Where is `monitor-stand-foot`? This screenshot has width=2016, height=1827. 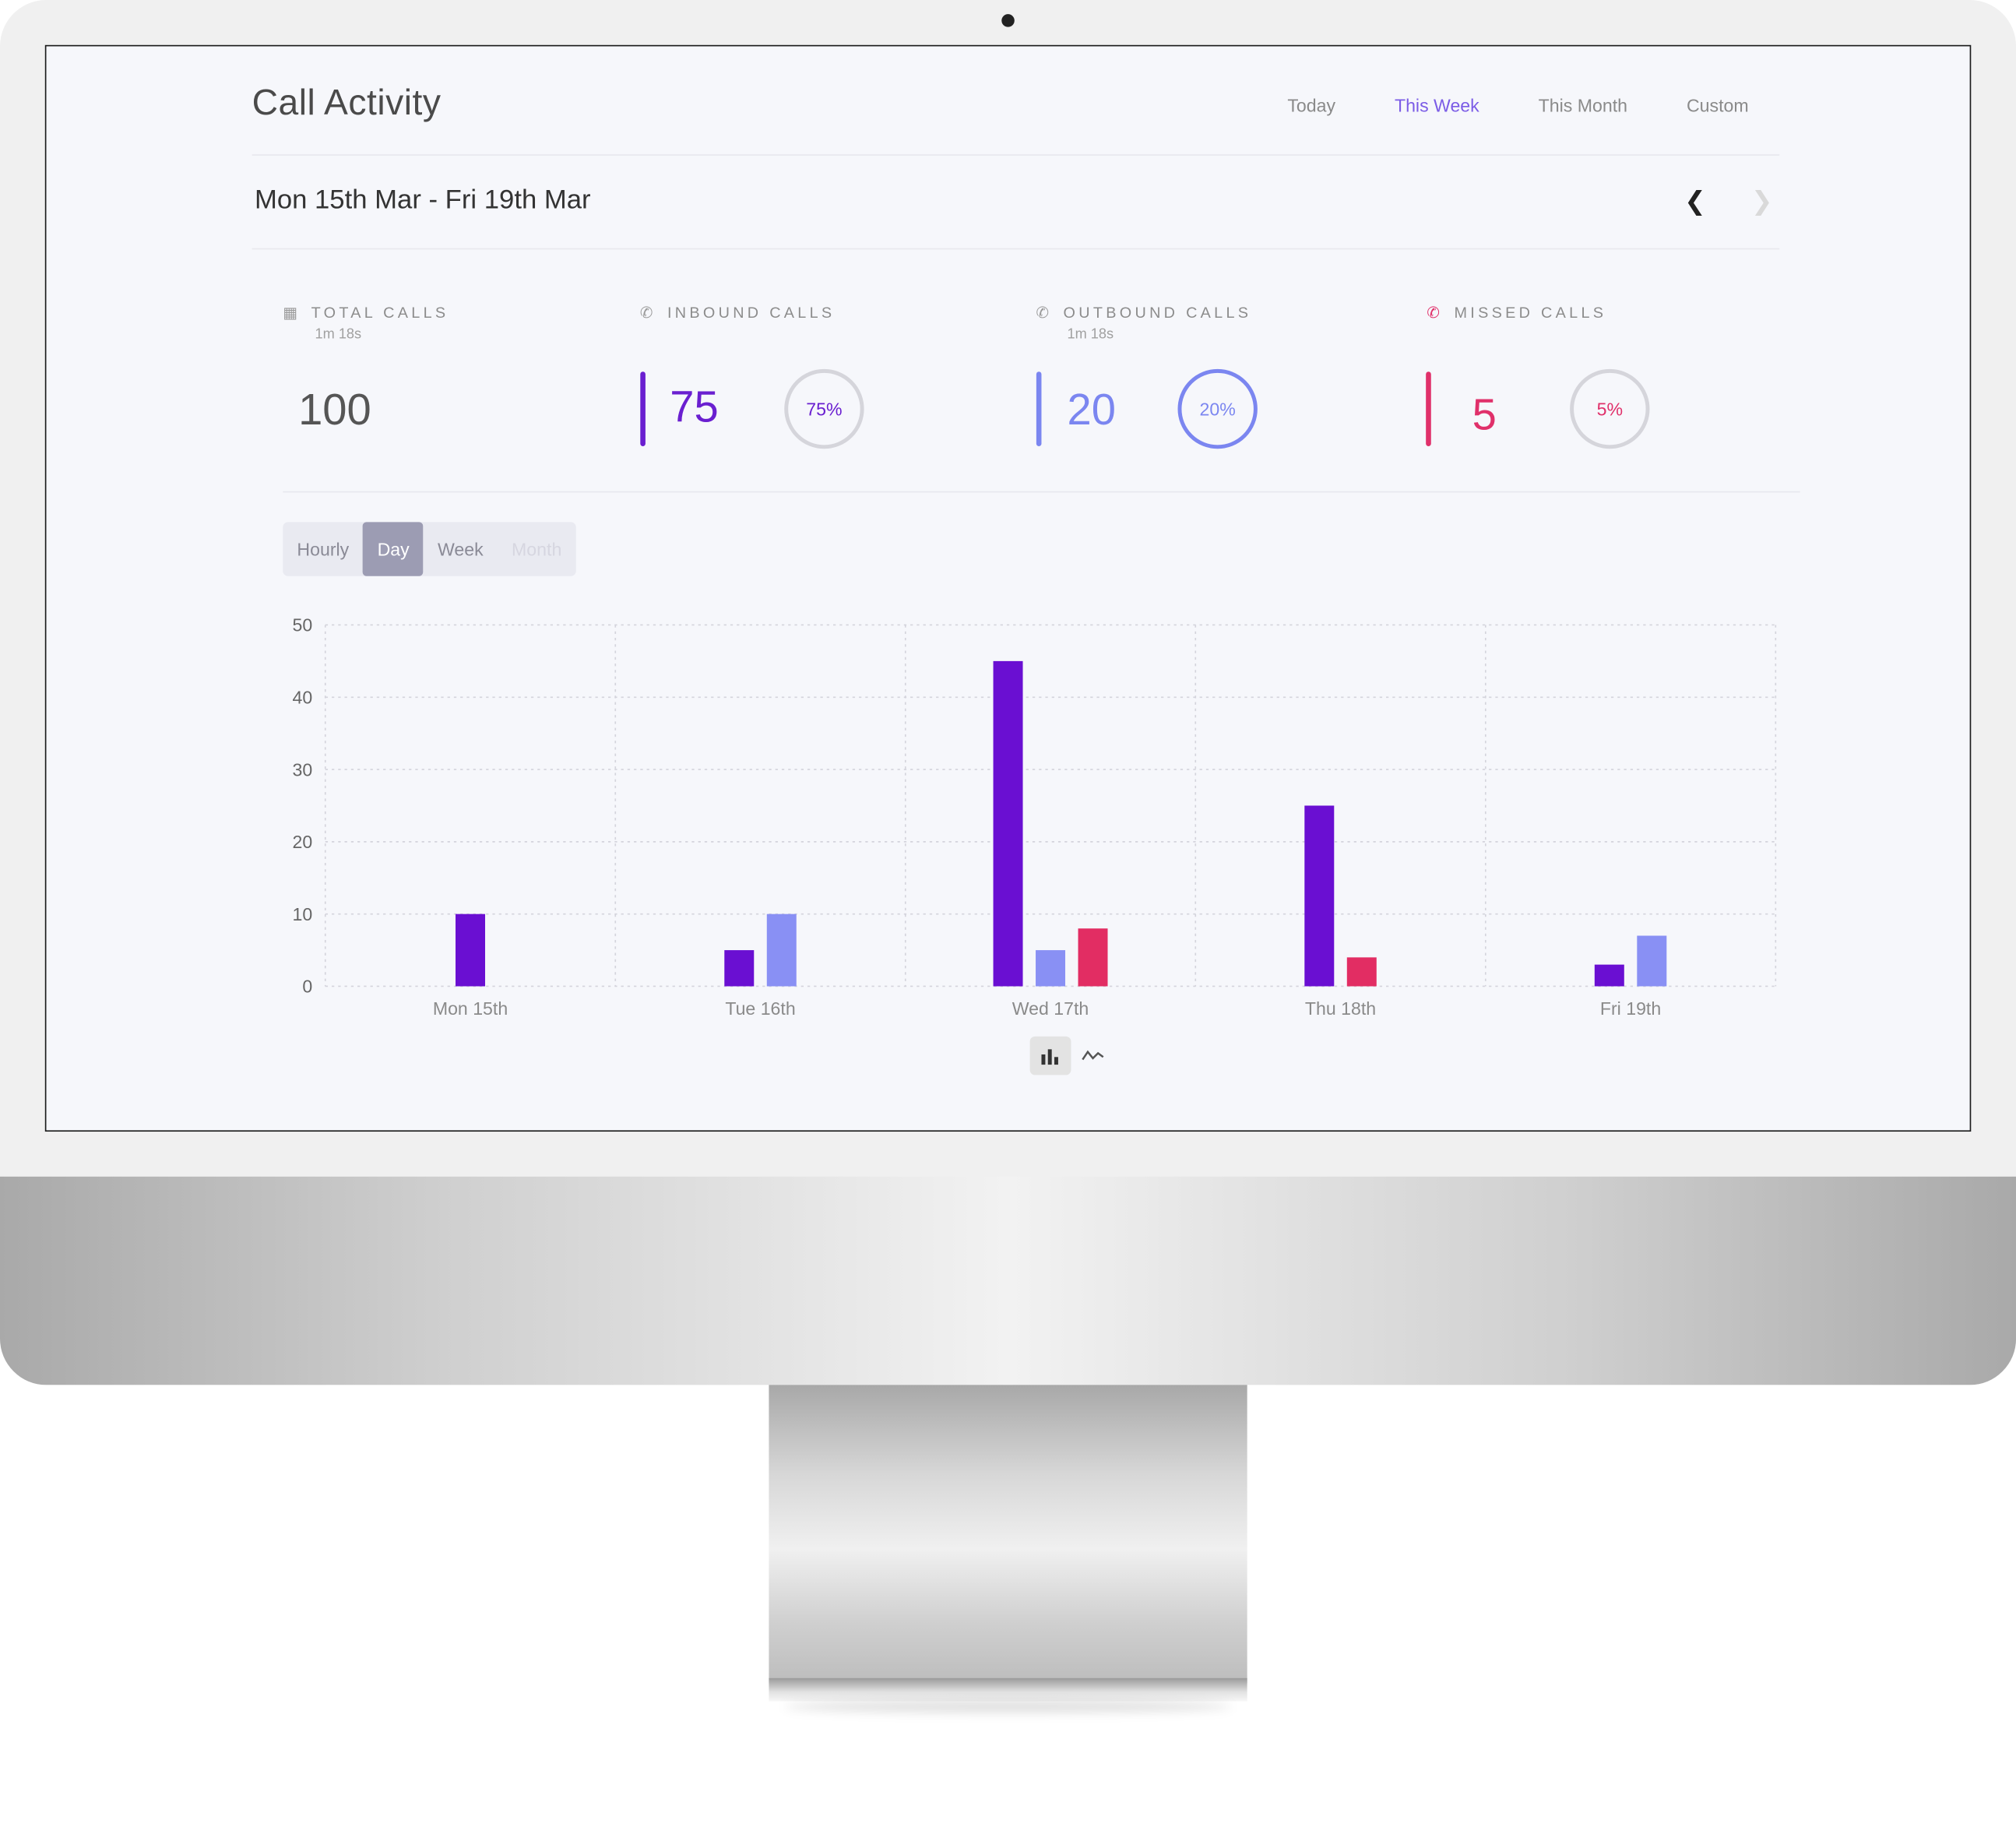
monitor-stand-foot is located at coordinates (1008, 1689).